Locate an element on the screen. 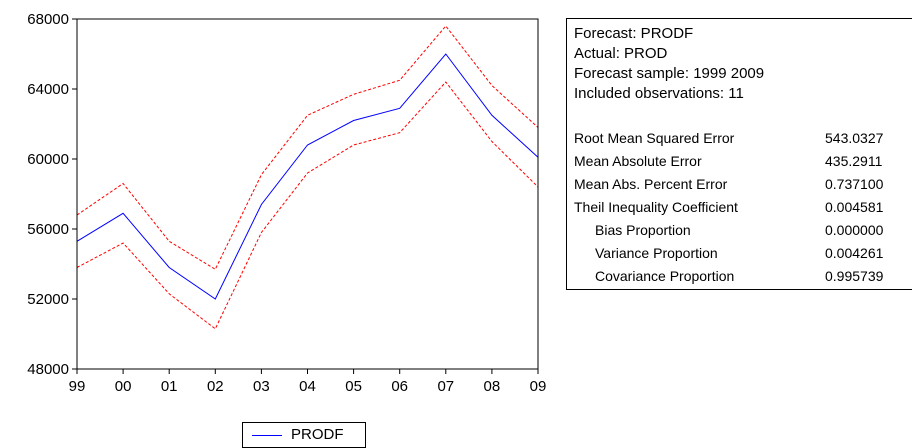 The image size is (912, 448). x-tick-label: 99 is located at coordinates (77, 386).